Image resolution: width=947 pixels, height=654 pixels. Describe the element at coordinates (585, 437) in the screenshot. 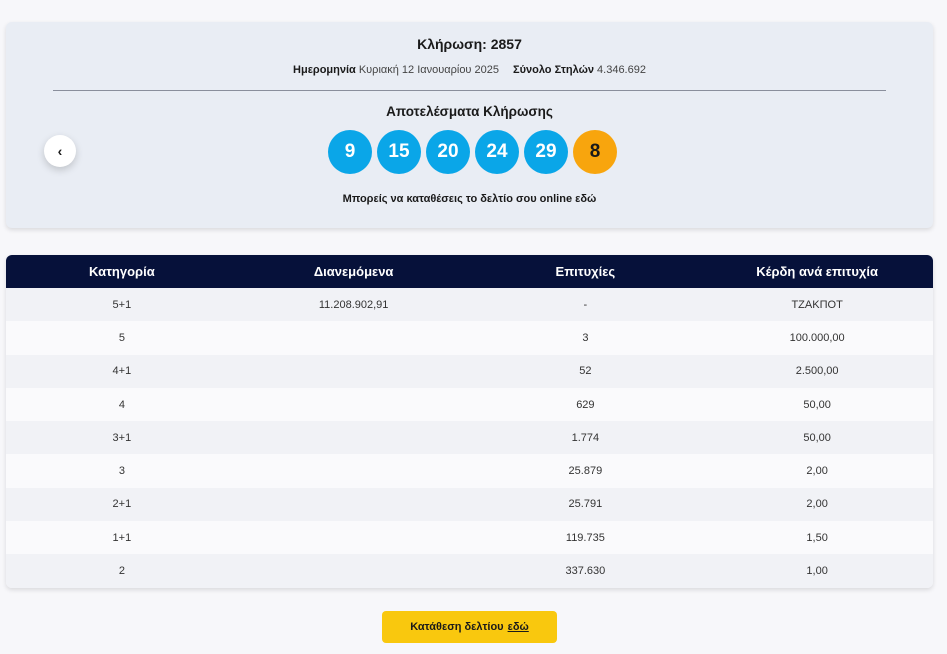

I see `cell-winners: 1.774` at that location.